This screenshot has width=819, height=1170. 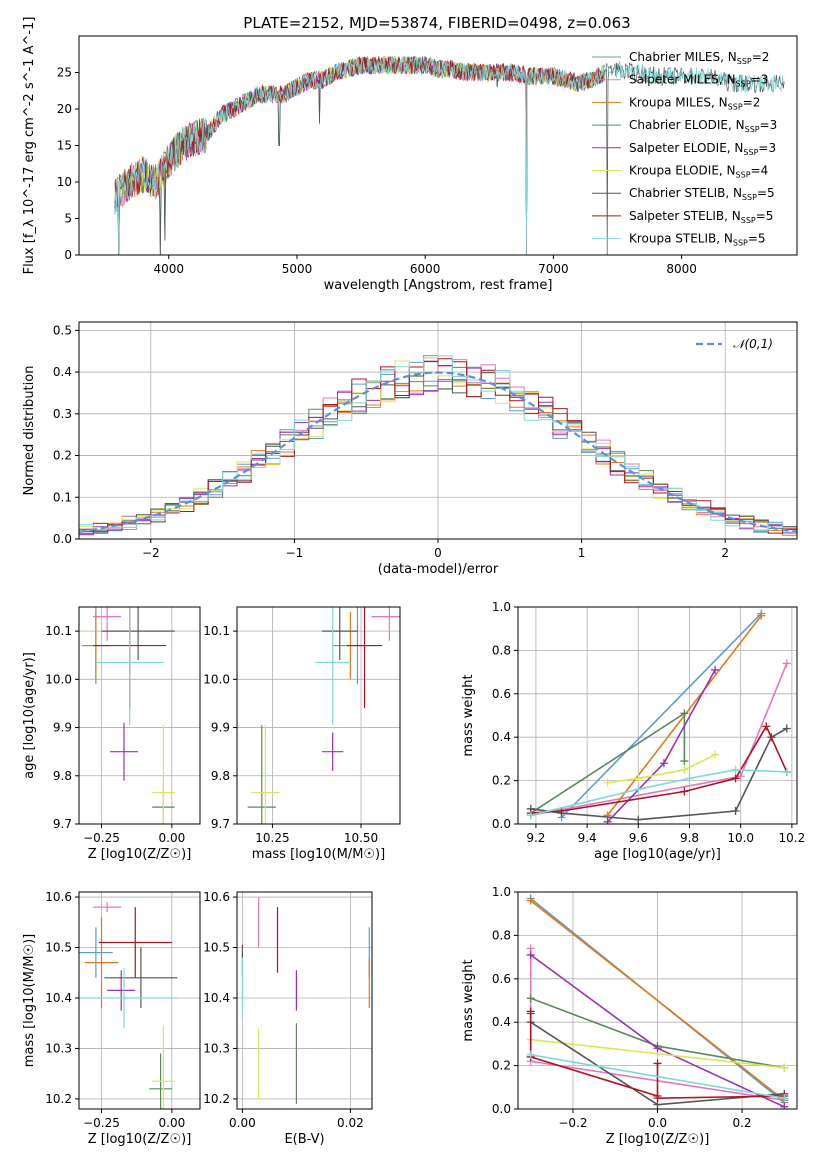 What do you see at coordinates (792, 838) in the screenshot?
I see `x-tick-label: 10.2` at bounding box center [792, 838].